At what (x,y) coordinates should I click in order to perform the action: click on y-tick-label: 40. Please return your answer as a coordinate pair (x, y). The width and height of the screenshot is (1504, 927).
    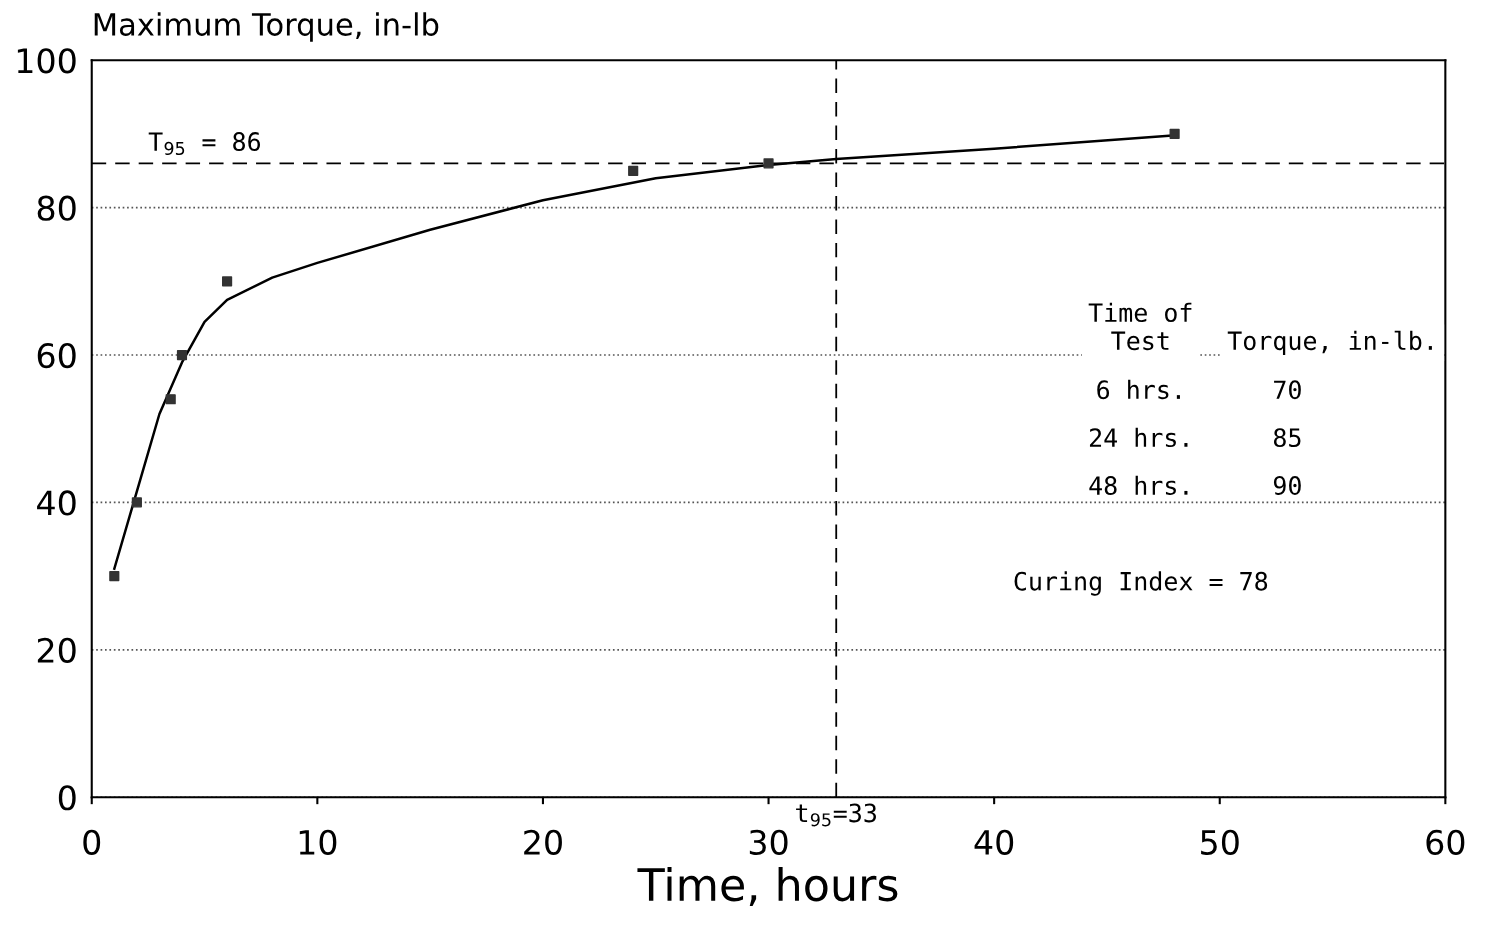
    Looking at the image, I should click on (56, 503).